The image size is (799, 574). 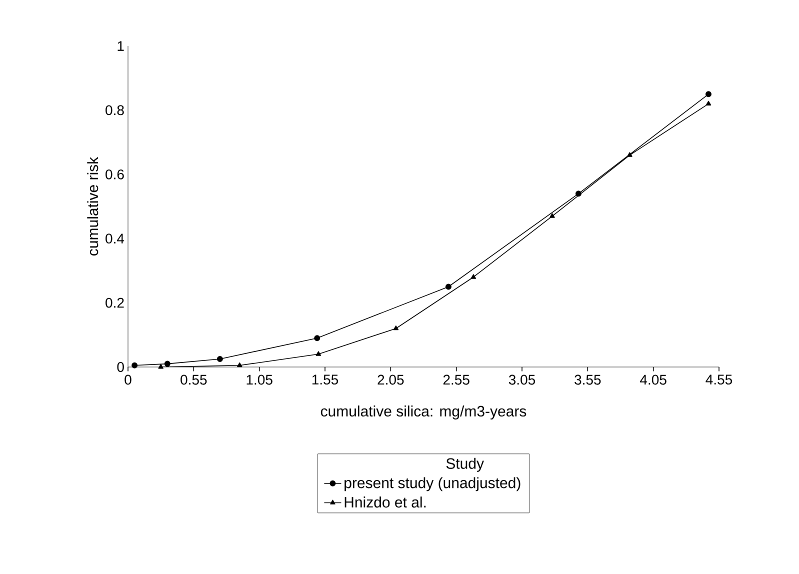 What do you see at coordinates (120, 367) in the screenshot?
I see `y-tick-label: 0` at bounding box center [120, 367].